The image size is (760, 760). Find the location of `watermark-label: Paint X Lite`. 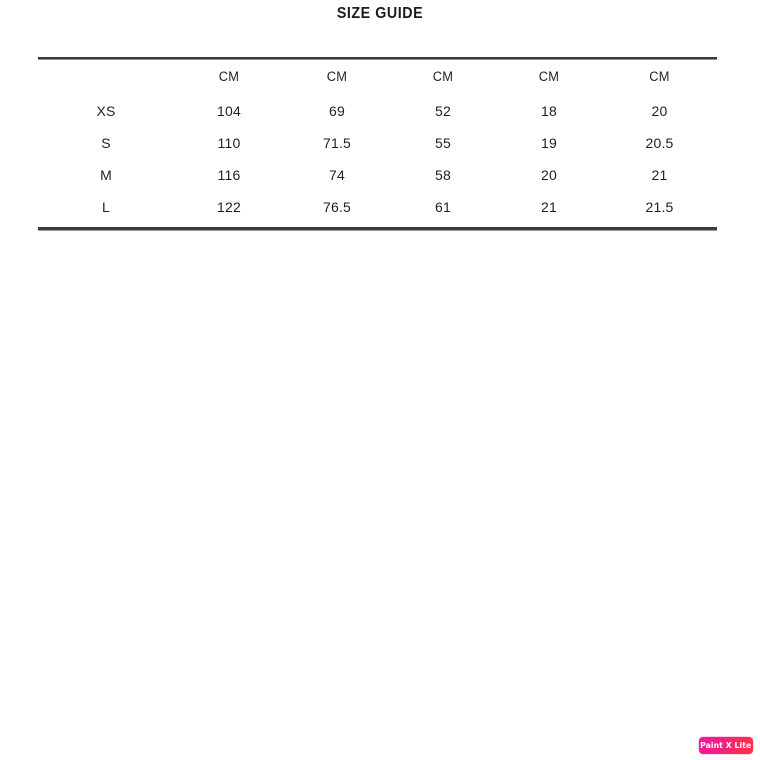

watermark-label: Paint X Lite is located at coordinates (726, 745).